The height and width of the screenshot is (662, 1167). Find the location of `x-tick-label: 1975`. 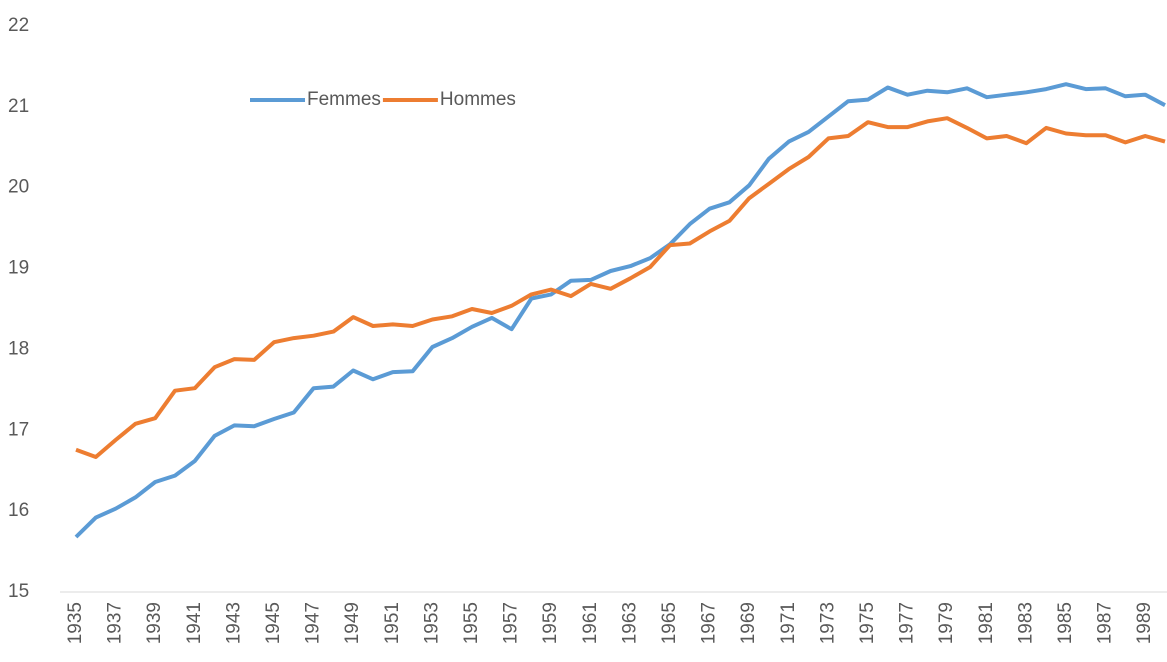

x-tick-label: 1975 is located at coordinates (867, 623).